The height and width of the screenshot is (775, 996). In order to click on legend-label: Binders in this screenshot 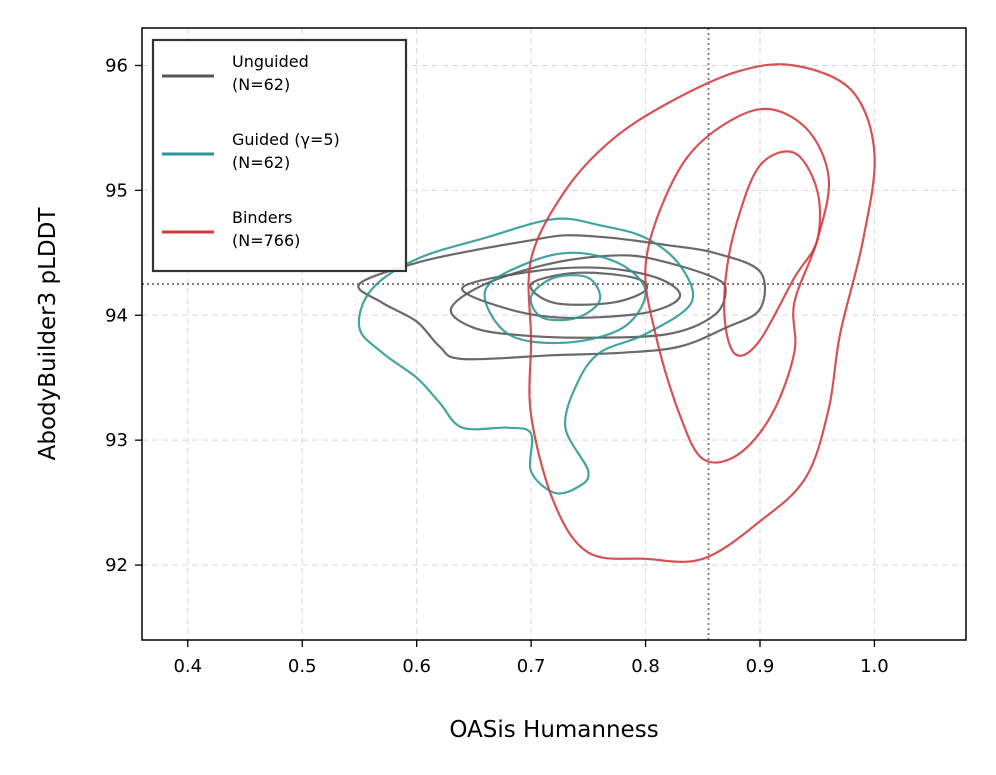, I will do `click(262, 217)`.